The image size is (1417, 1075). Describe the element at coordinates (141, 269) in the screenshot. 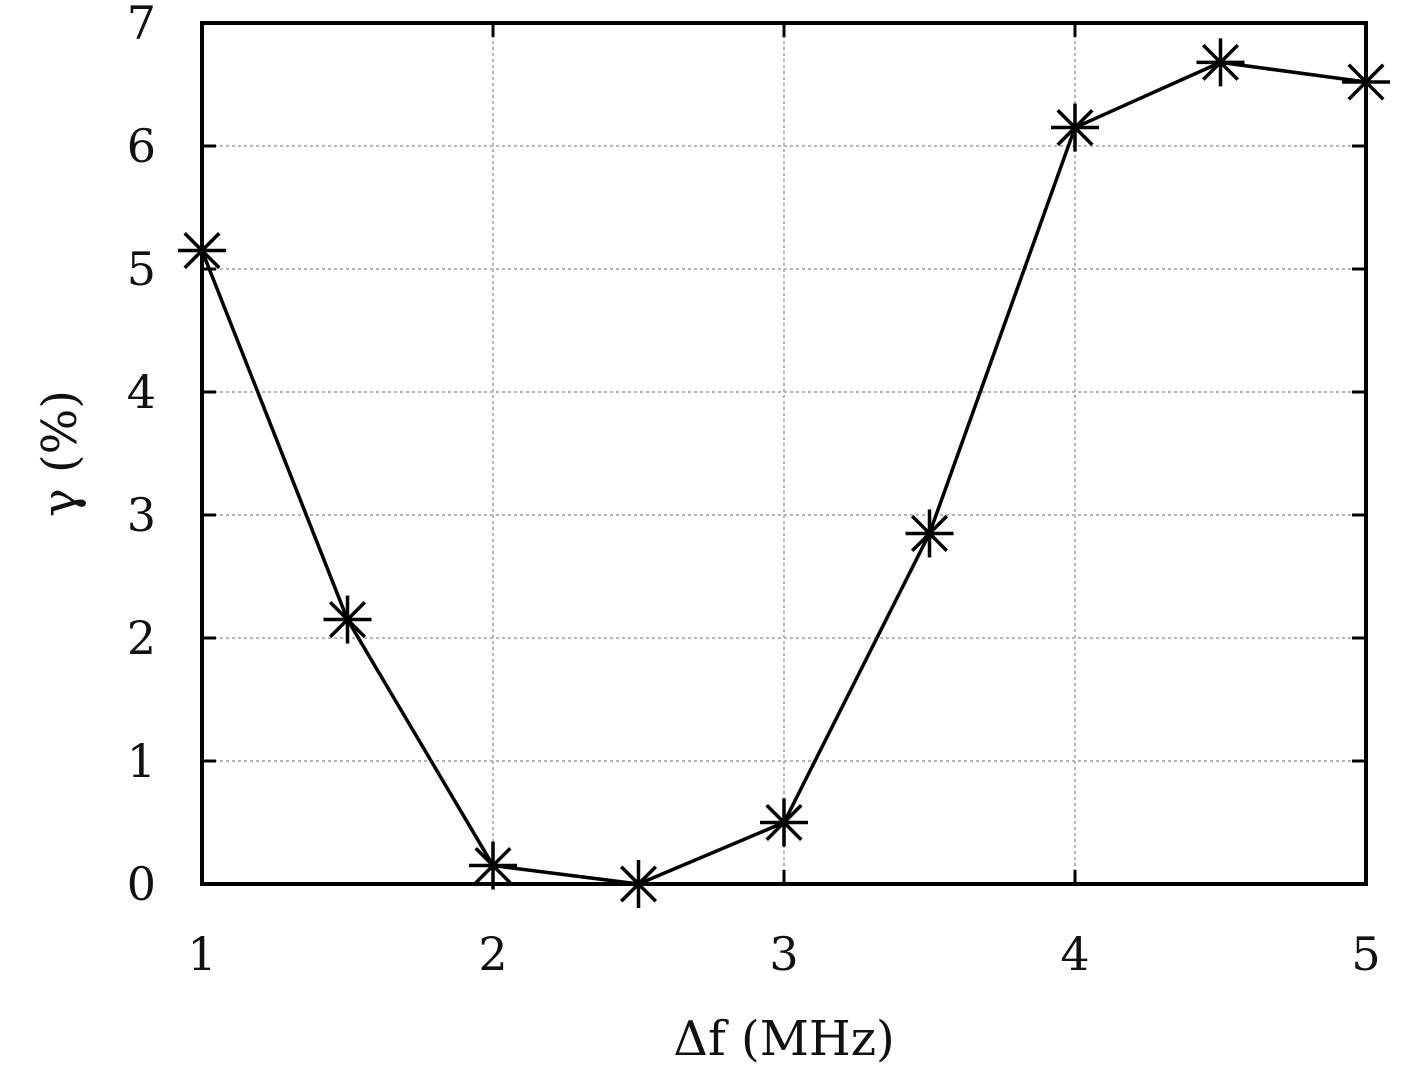

I see `y-tick-label: 5` at that location.